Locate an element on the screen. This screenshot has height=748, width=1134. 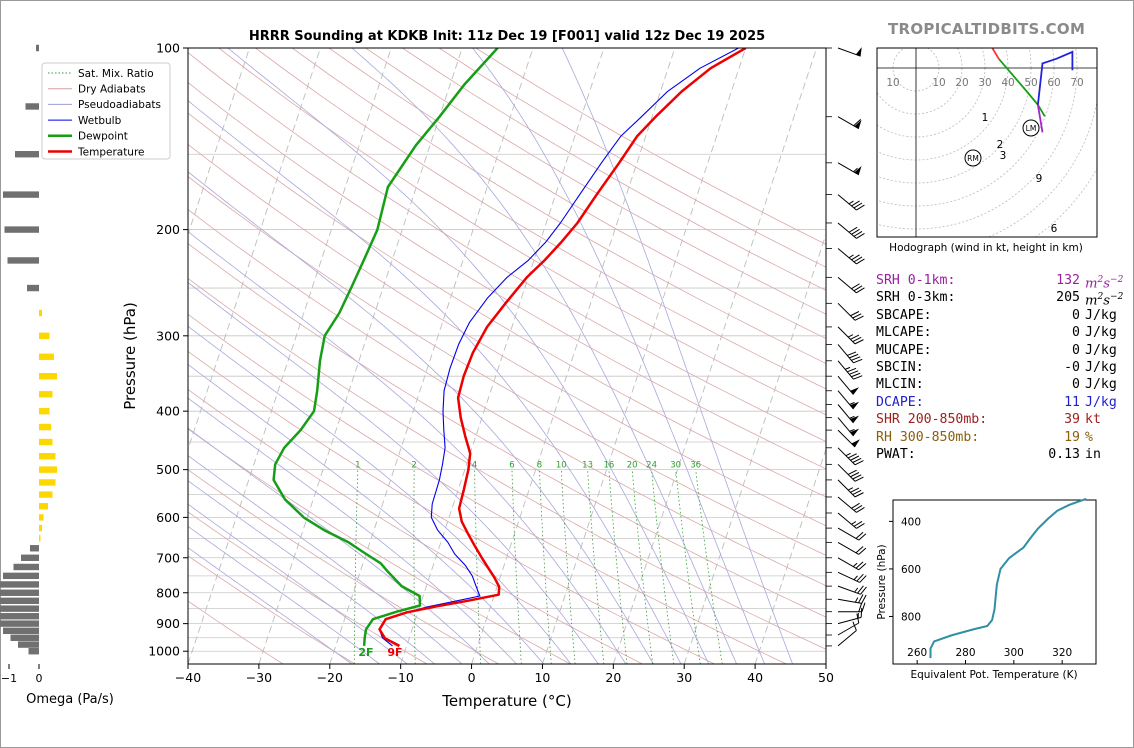
omega-panel: 0−1−2 is located at coordinates (28, 364).